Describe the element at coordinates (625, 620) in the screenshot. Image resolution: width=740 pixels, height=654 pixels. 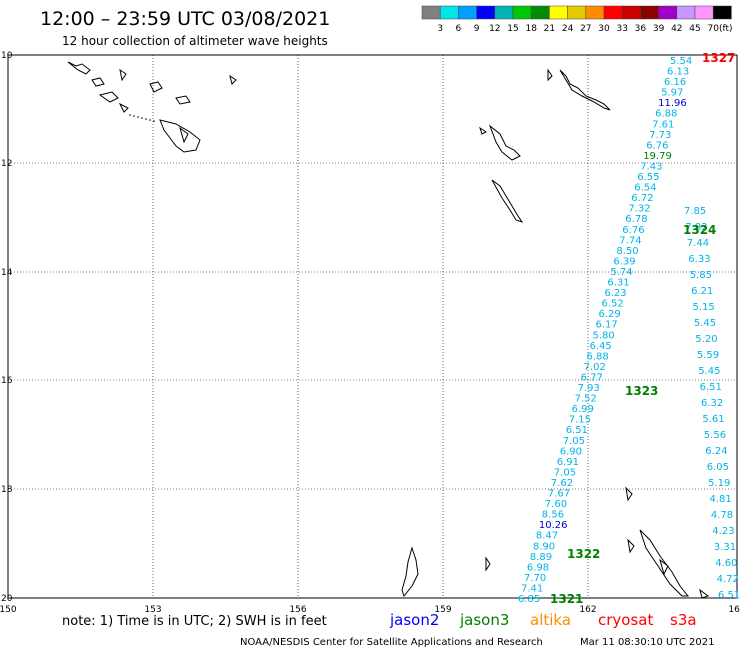
I see `legend-cryosat: cryosat` at that location.